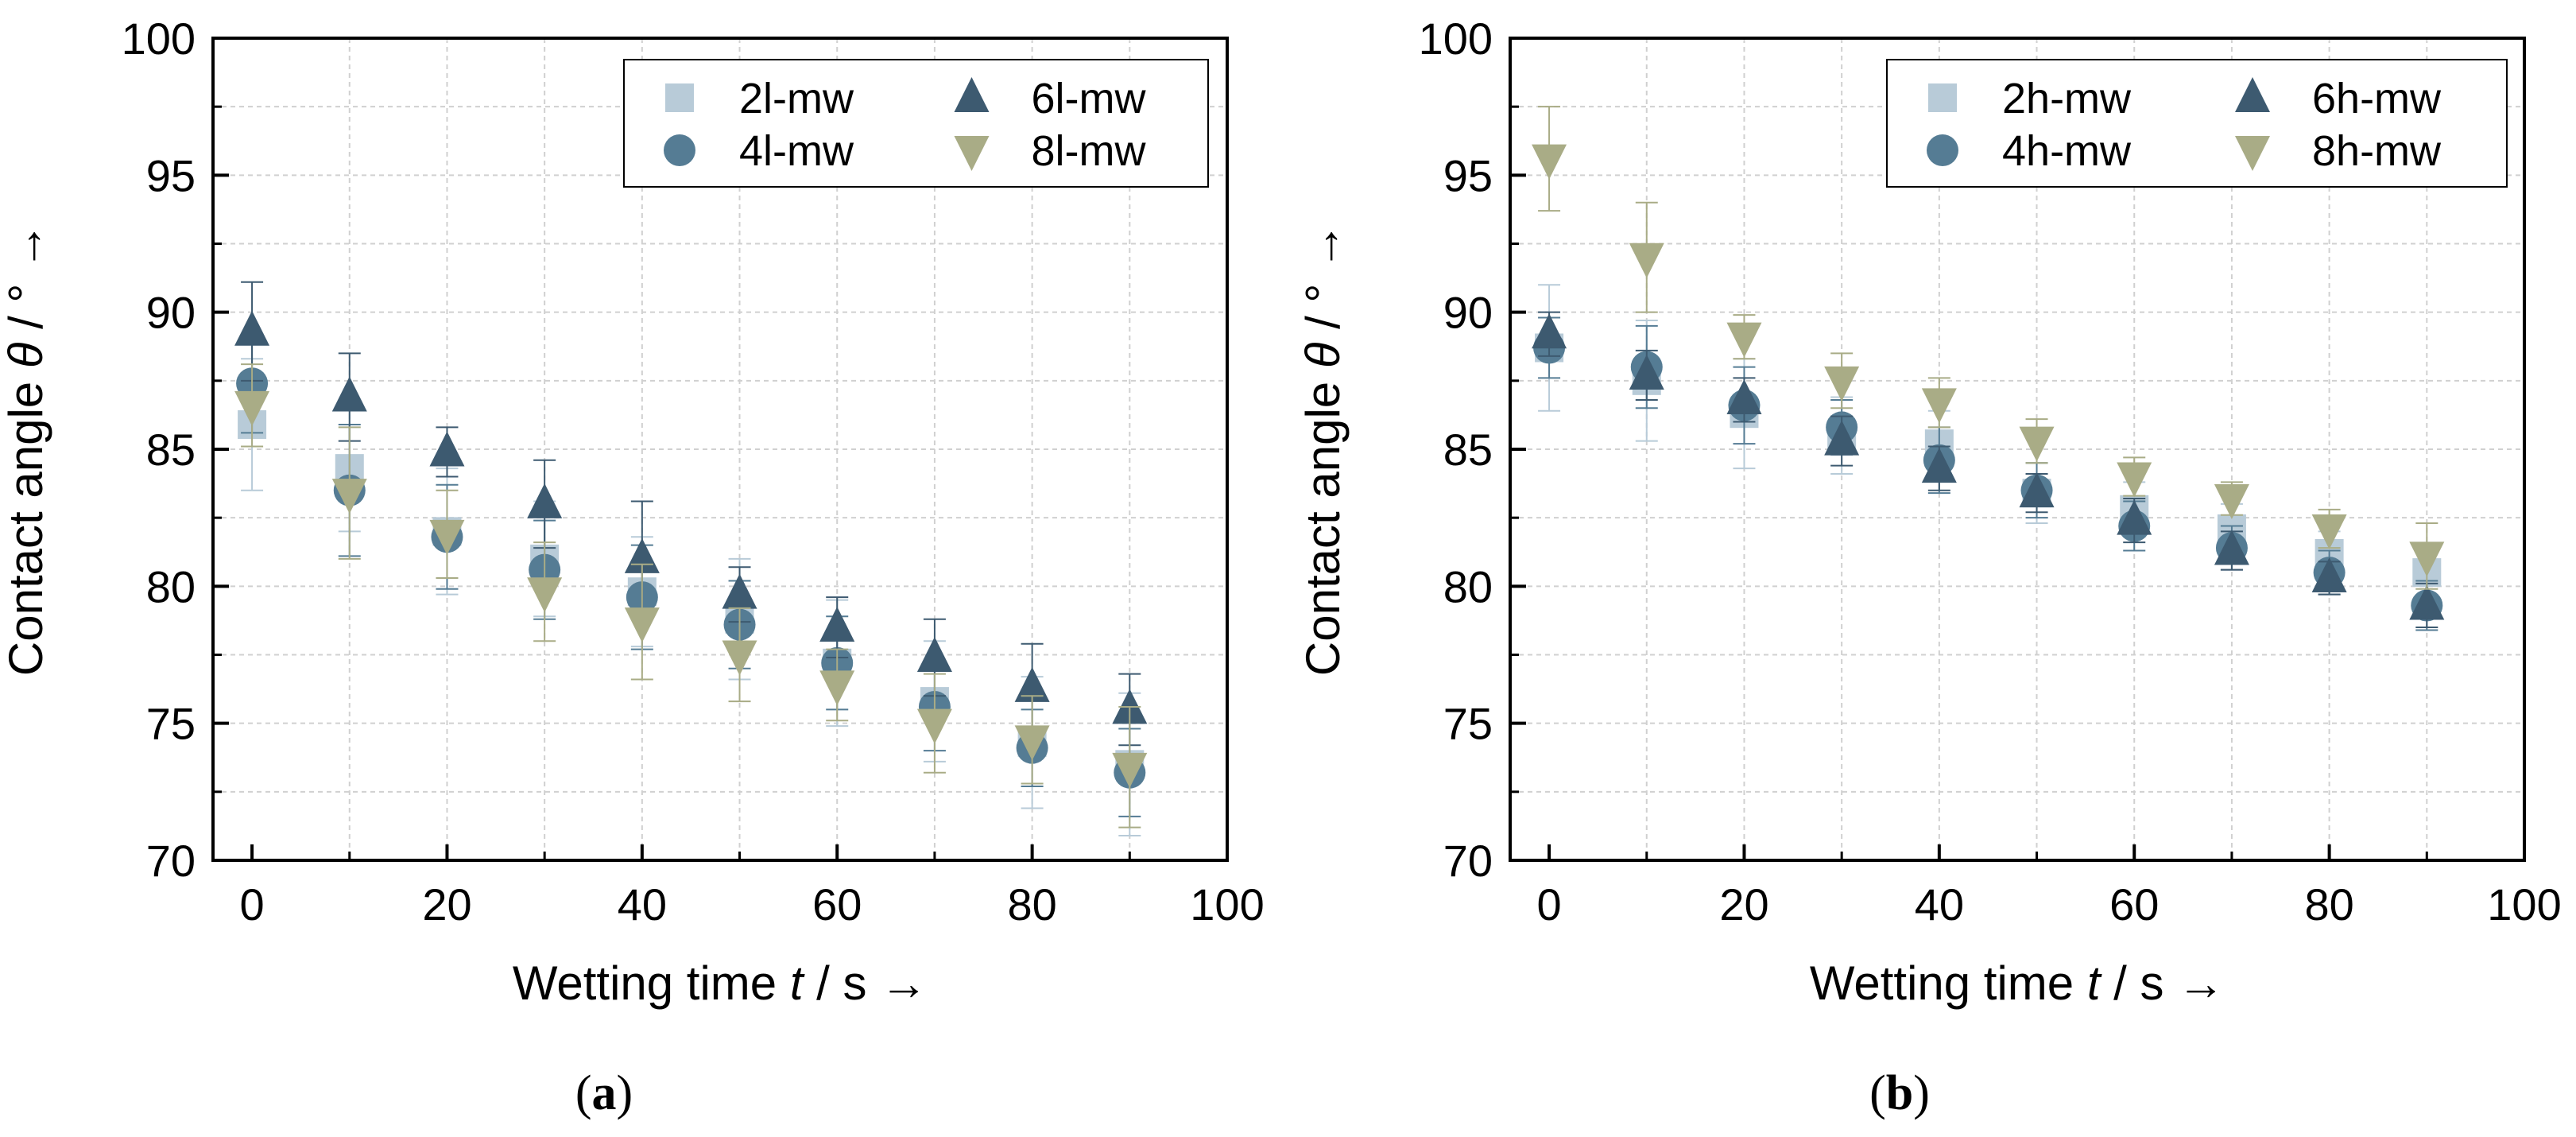 This screenshot has height=1137, width=2576. Describe the element at coordinates (1899, 1093) in the screenshot. I see `panel-caption: (b)` at that location.